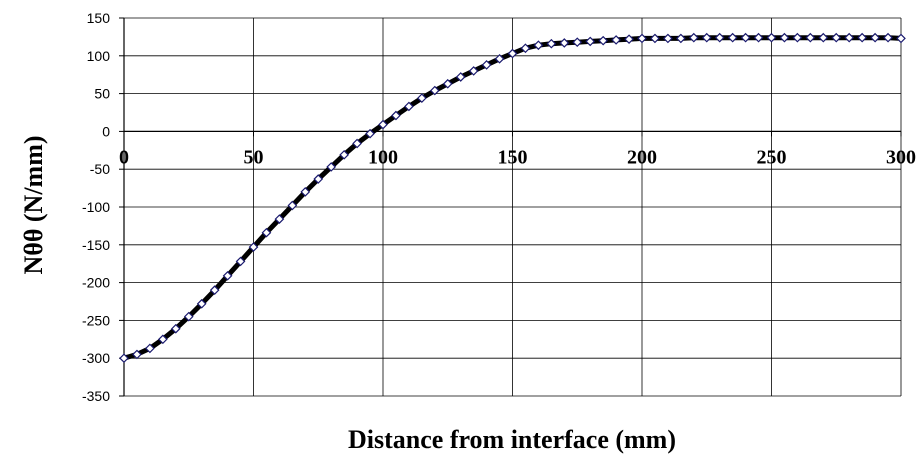  Describe the element at coordinates (106, 131) in the screenshot. I see `y-tick-label: 0` at that location.